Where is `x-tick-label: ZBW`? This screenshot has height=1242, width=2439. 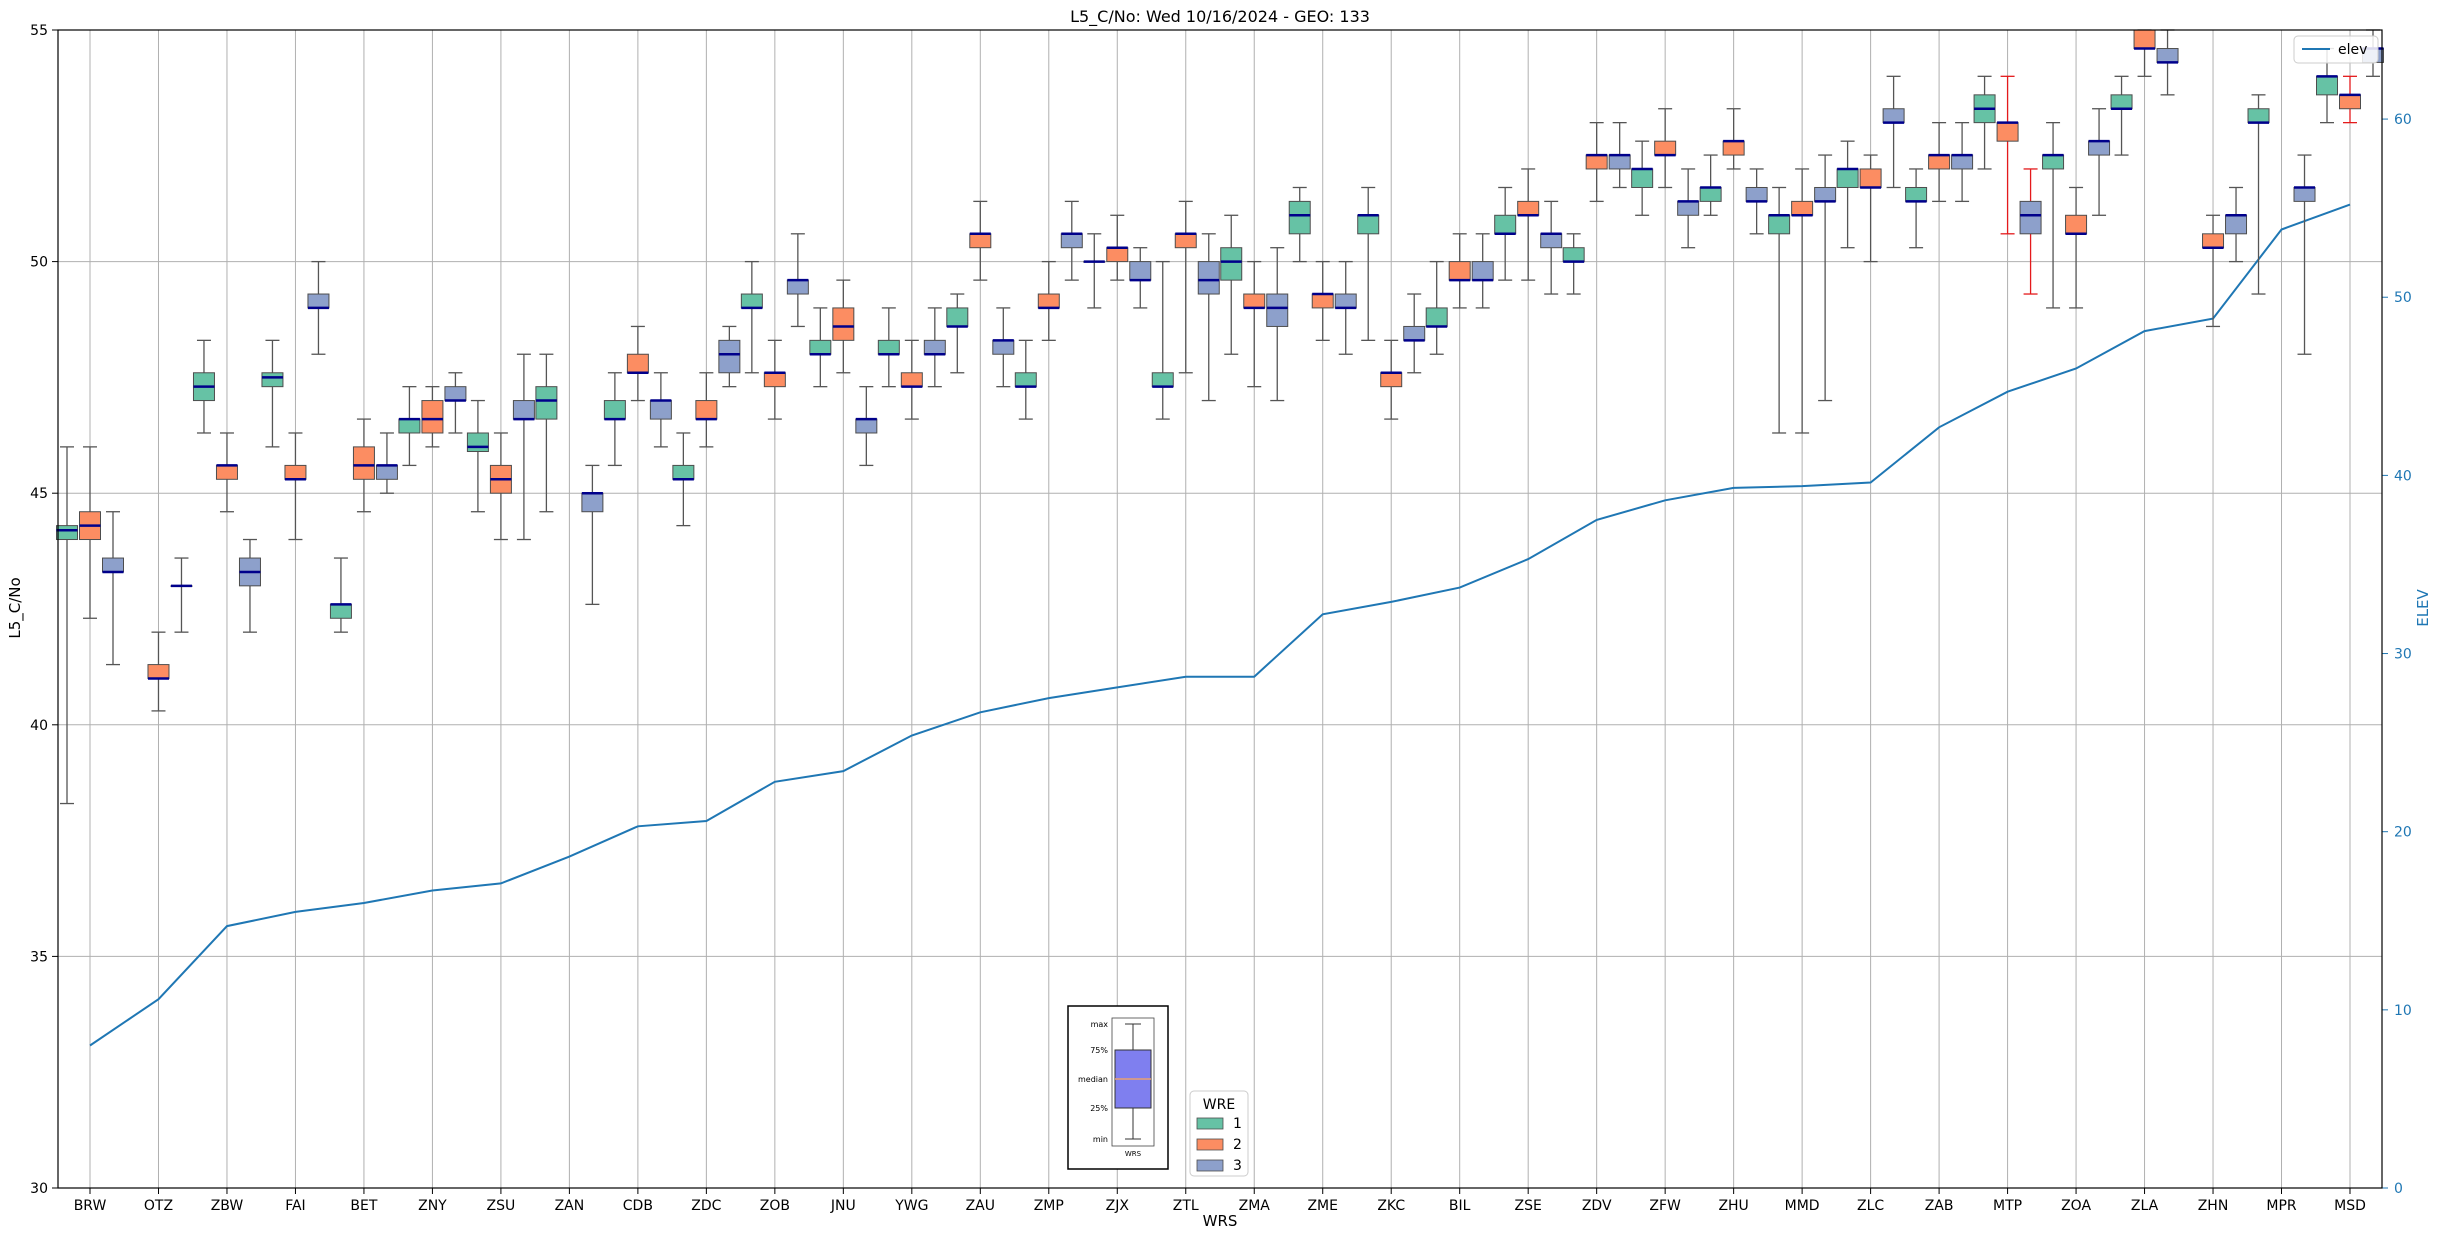 x-tick-label: ZBW is located at coordinates (227, 1206).